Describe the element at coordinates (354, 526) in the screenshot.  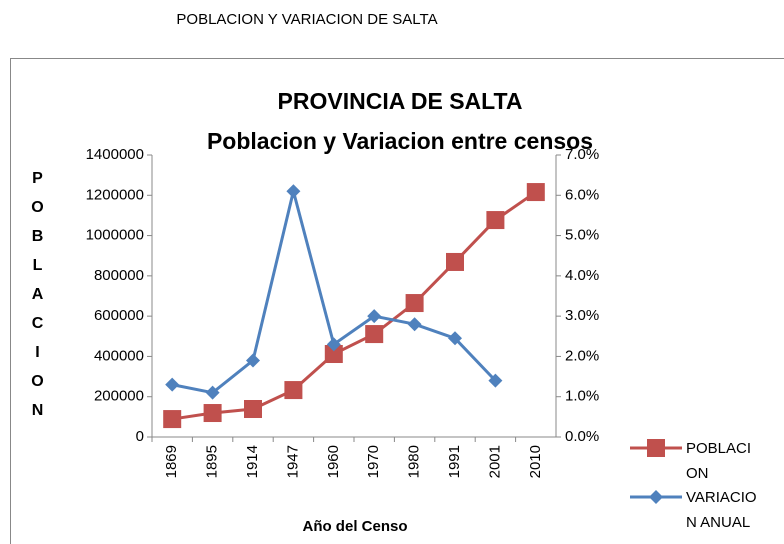
I see `x-axis-title: Año del Censo` at that location.